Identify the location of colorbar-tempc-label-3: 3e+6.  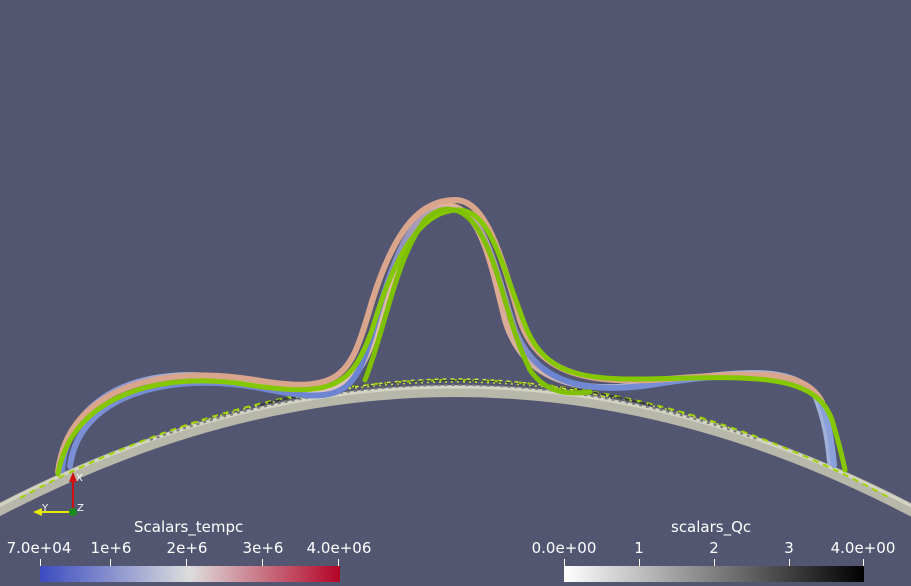
(263, 548).